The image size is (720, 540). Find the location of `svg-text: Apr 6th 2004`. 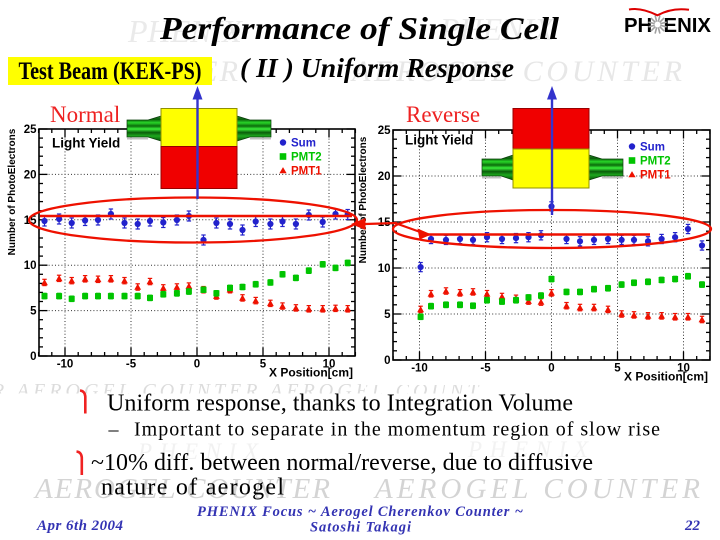

svg-text: Apr 6th 2004 is located at coordinates (80, 526).